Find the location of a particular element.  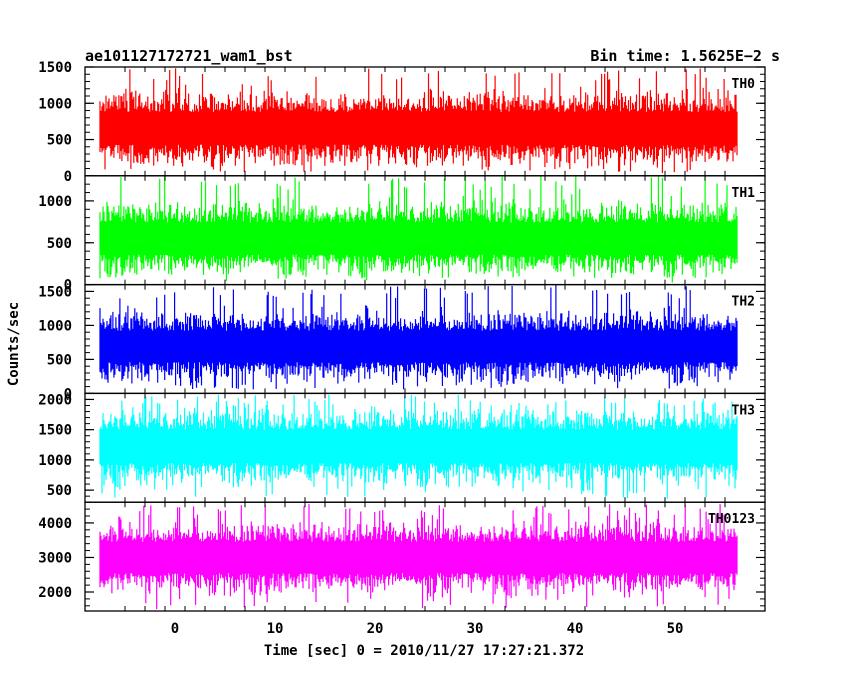

x-tick-label: 30 is located at coordinates (475, 629).